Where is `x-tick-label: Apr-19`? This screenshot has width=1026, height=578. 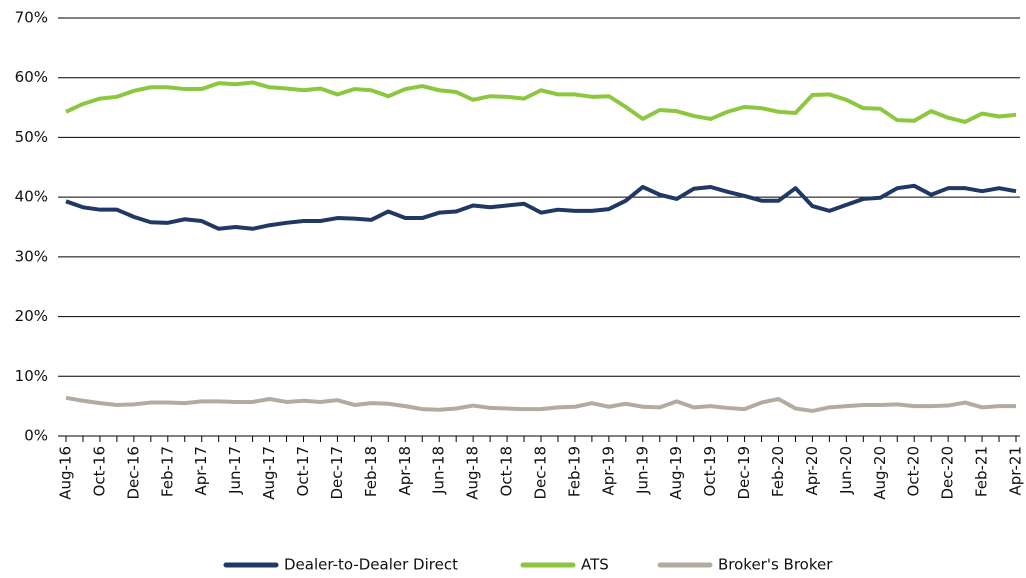 x-tick-label: Apr-19 is located at coordinates (608, 471).